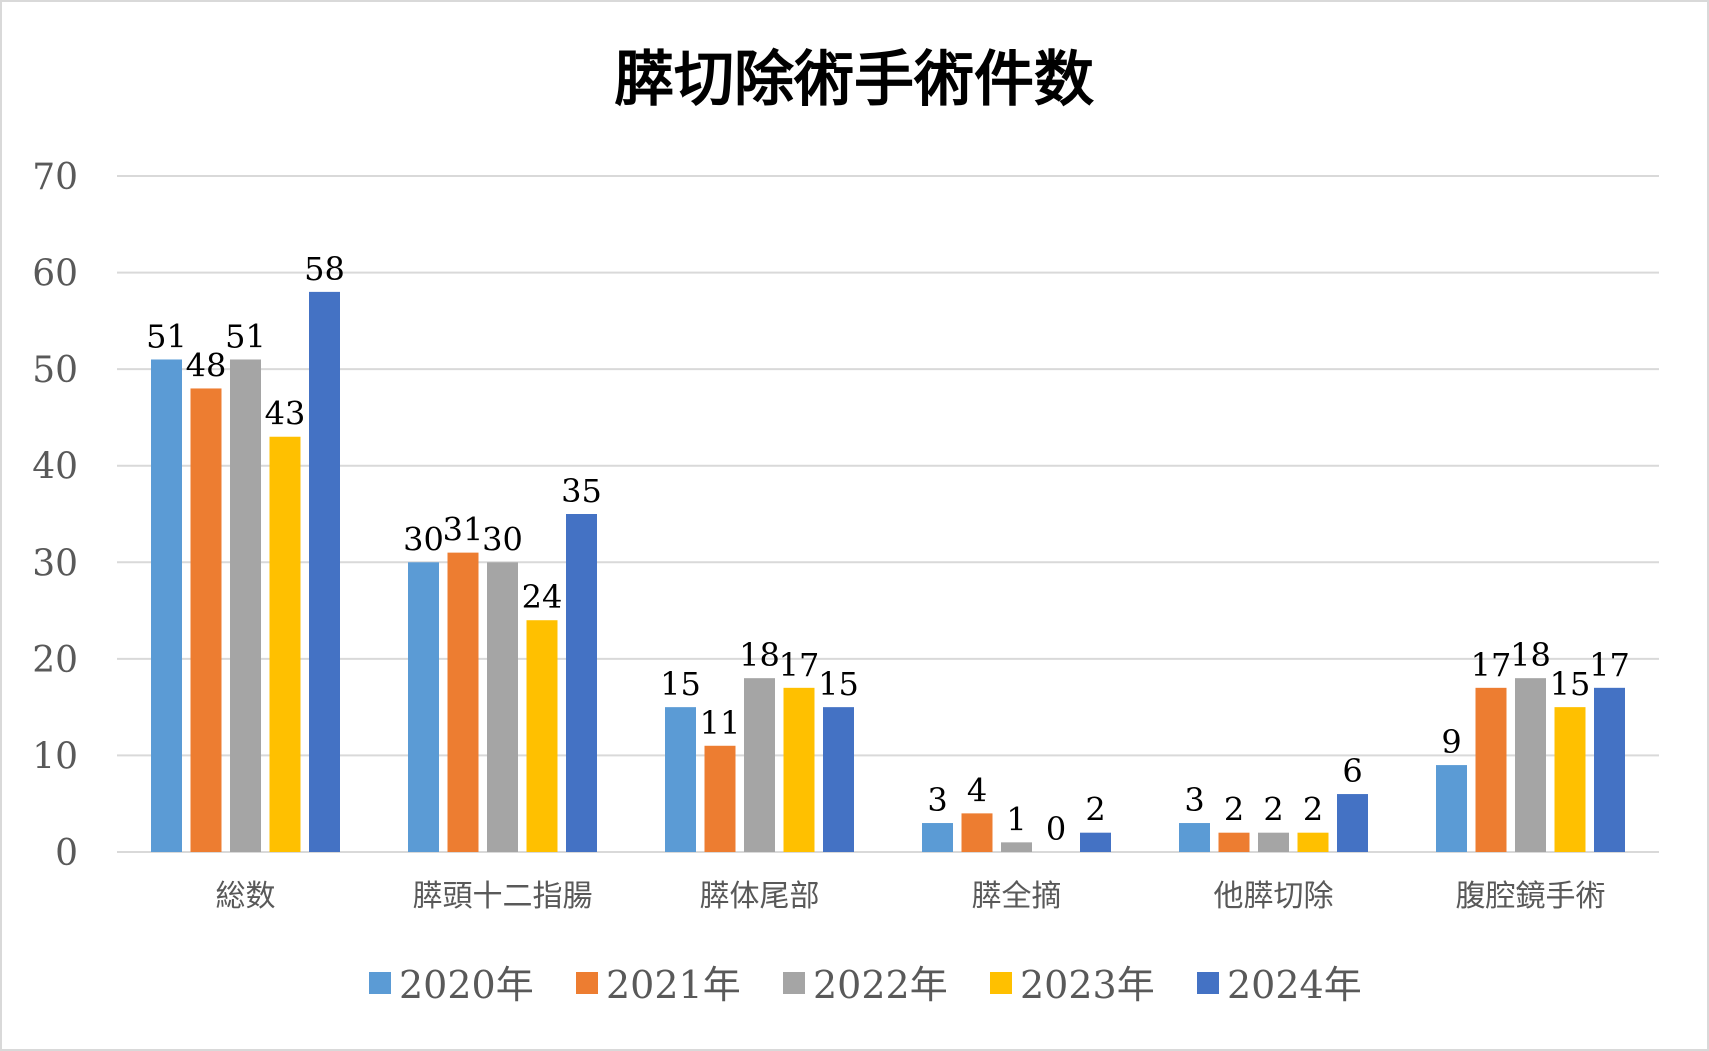 The height and width of the screenshot is (1051, 1709). Describe the element at coordinates (1194, 800) in the screenshot. I see `data-label-4-0: 3` at that location.